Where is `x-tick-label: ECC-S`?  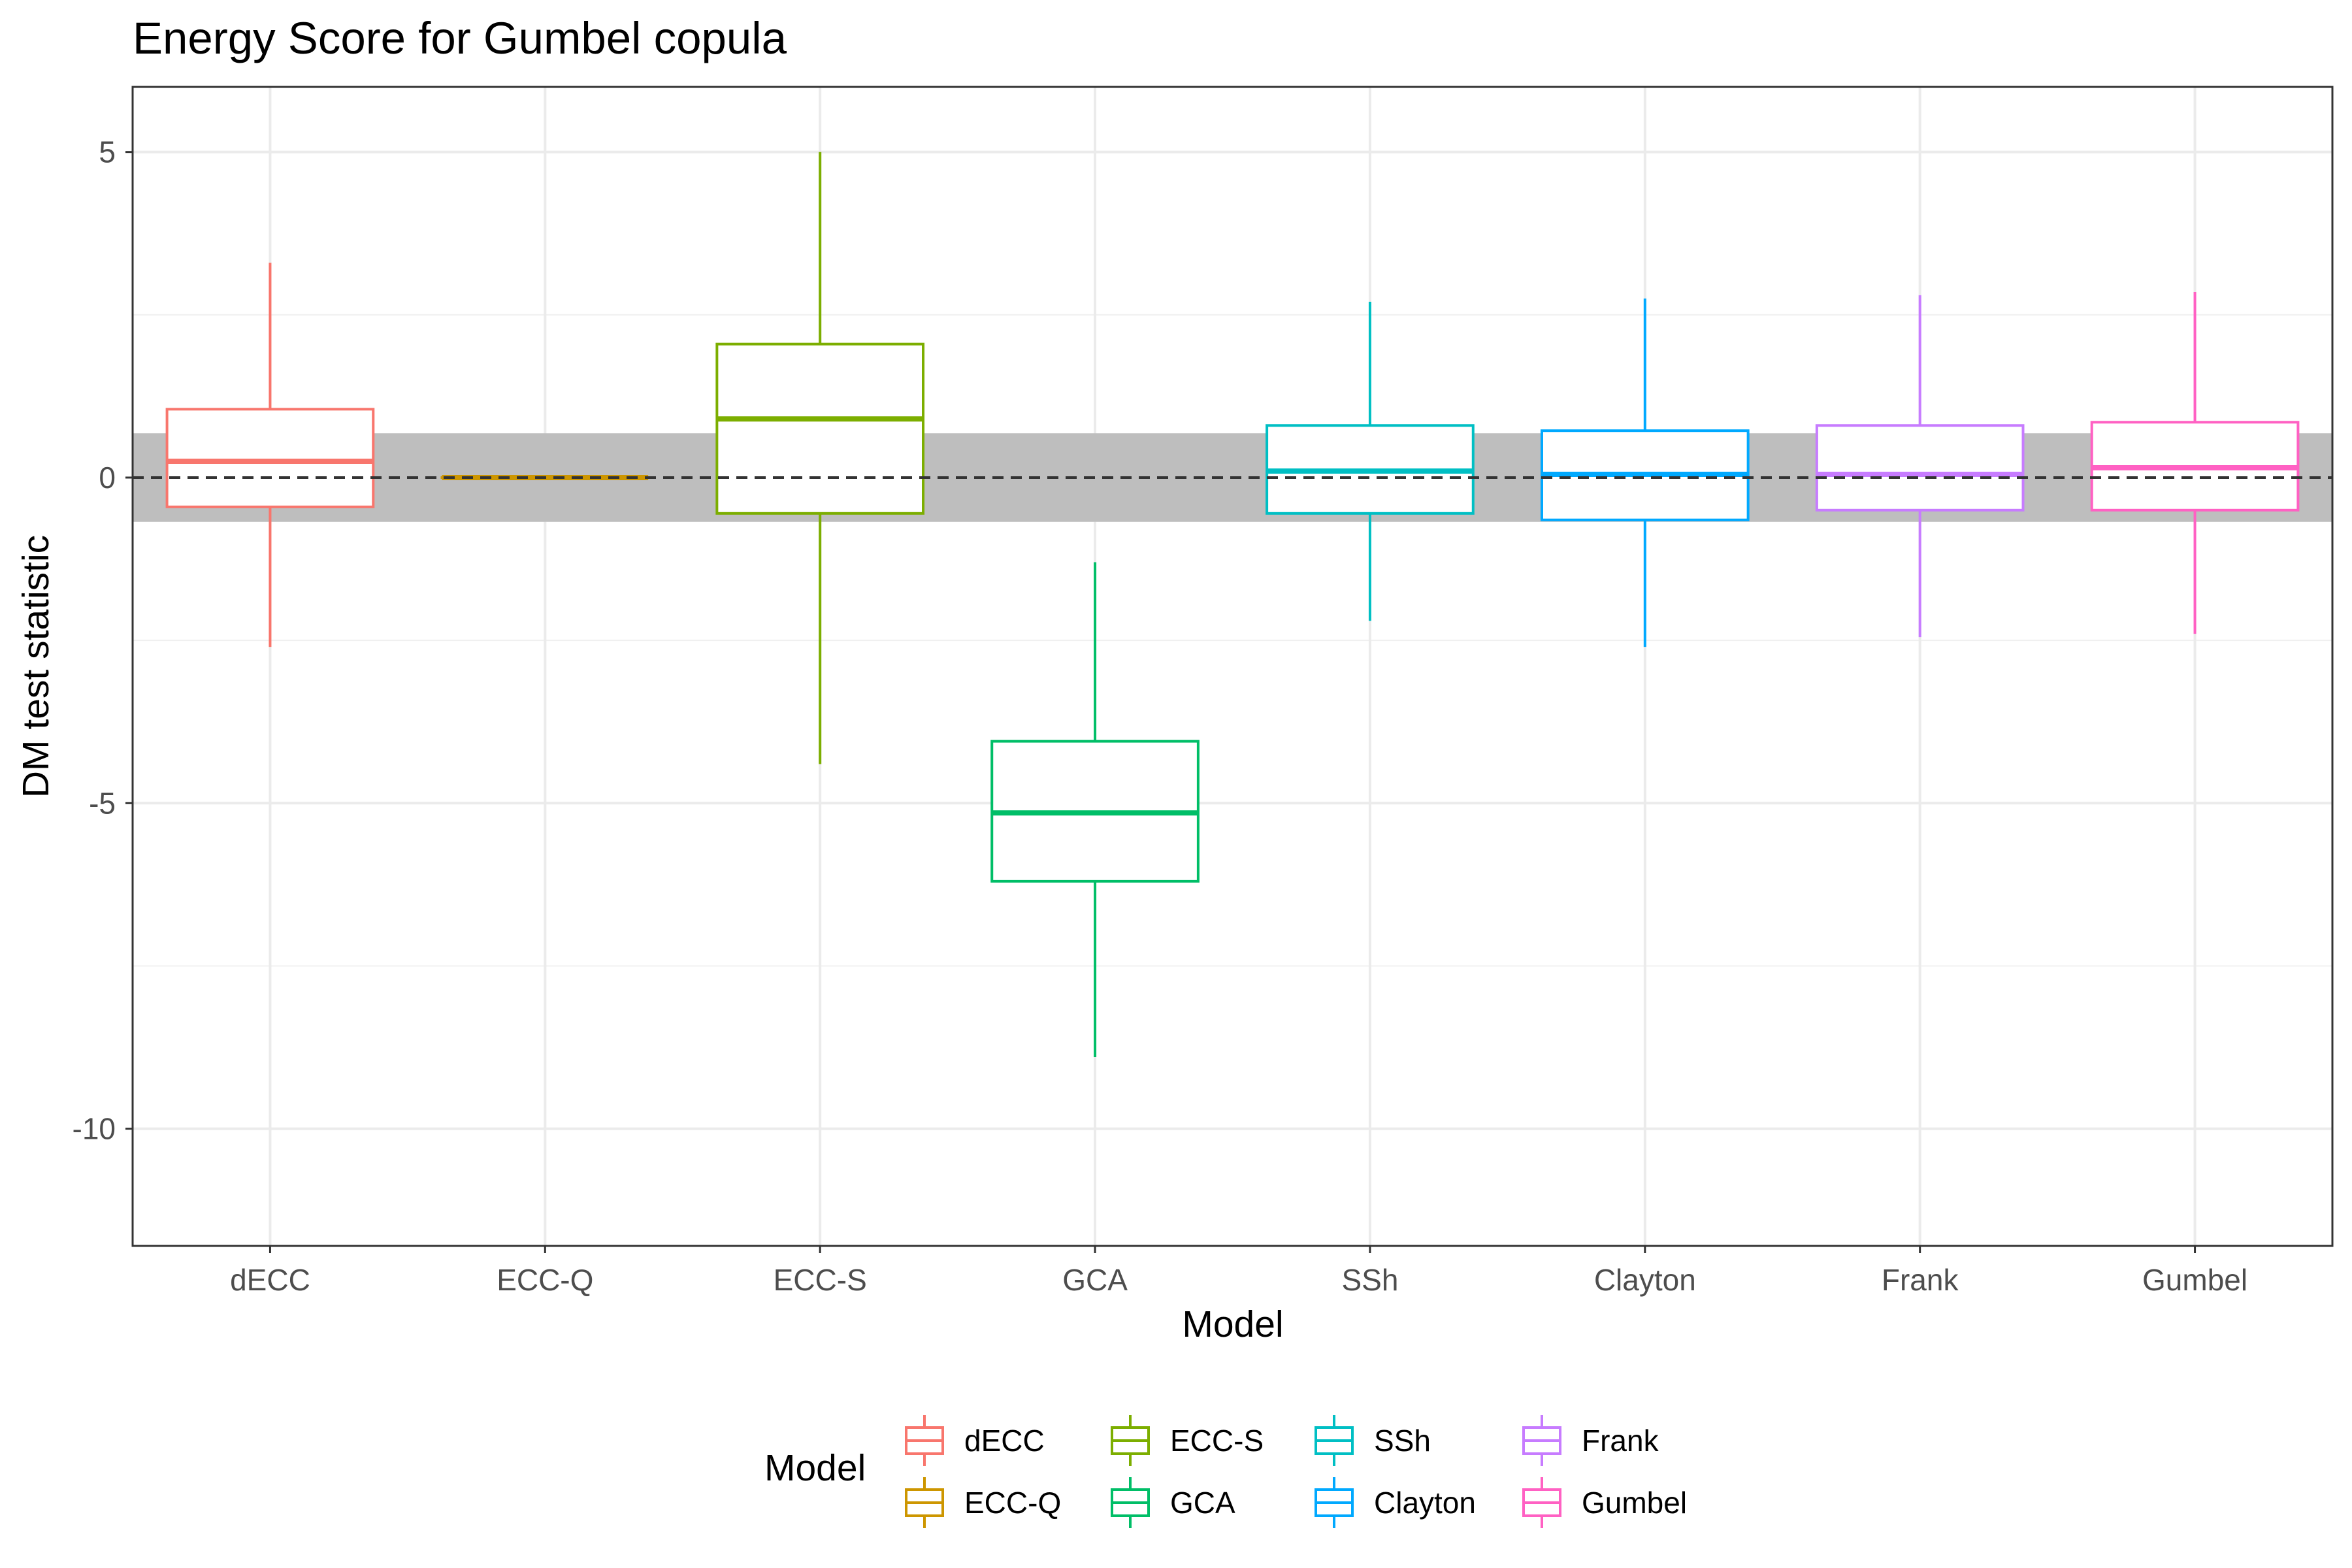 x-tick-label: ECC-S is located at coordinates (820, 1280).